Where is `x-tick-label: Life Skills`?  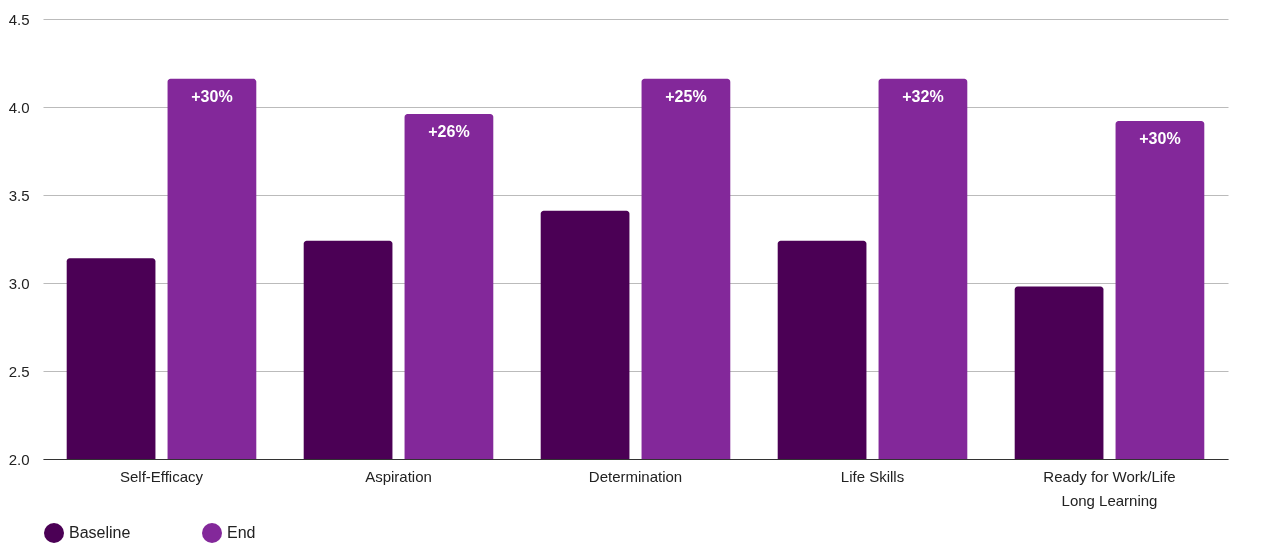
x-tick-label: Life Skills is located at coordinates (872, 476).